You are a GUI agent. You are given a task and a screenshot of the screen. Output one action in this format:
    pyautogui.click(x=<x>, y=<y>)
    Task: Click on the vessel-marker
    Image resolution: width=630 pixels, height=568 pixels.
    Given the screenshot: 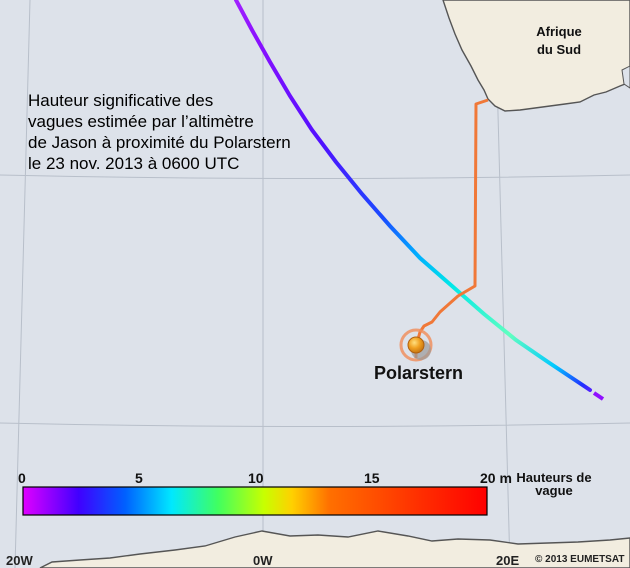 What is the action you would take?
    pyautogui.click(x=416, y=345)
    